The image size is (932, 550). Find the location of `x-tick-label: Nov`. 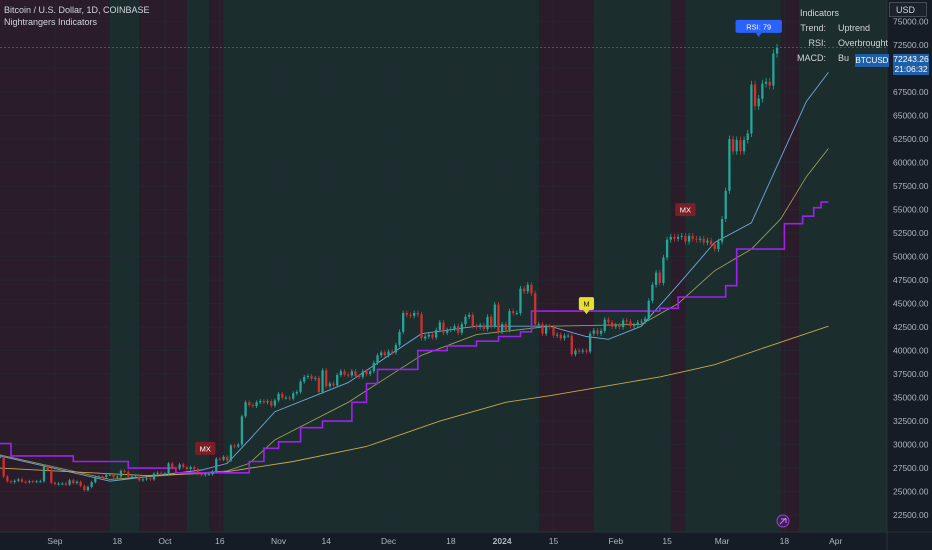

x-tick-label: Nov is located at coordinates (279, 541).